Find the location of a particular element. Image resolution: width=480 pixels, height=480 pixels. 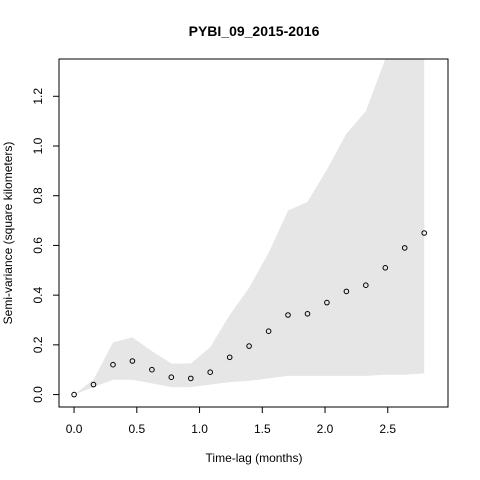

y-tick-label: 0.6 is located at coordinates (38, 245).